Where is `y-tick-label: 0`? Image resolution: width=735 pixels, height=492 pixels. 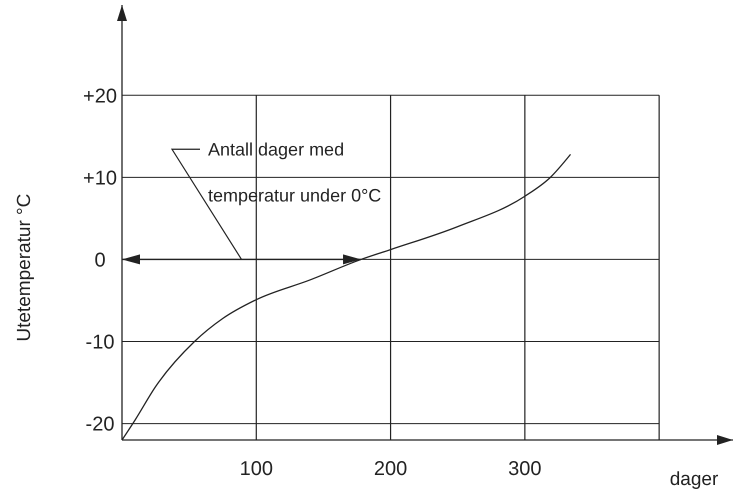
y-tick-label: 0 is located at coordinates (100, 260).